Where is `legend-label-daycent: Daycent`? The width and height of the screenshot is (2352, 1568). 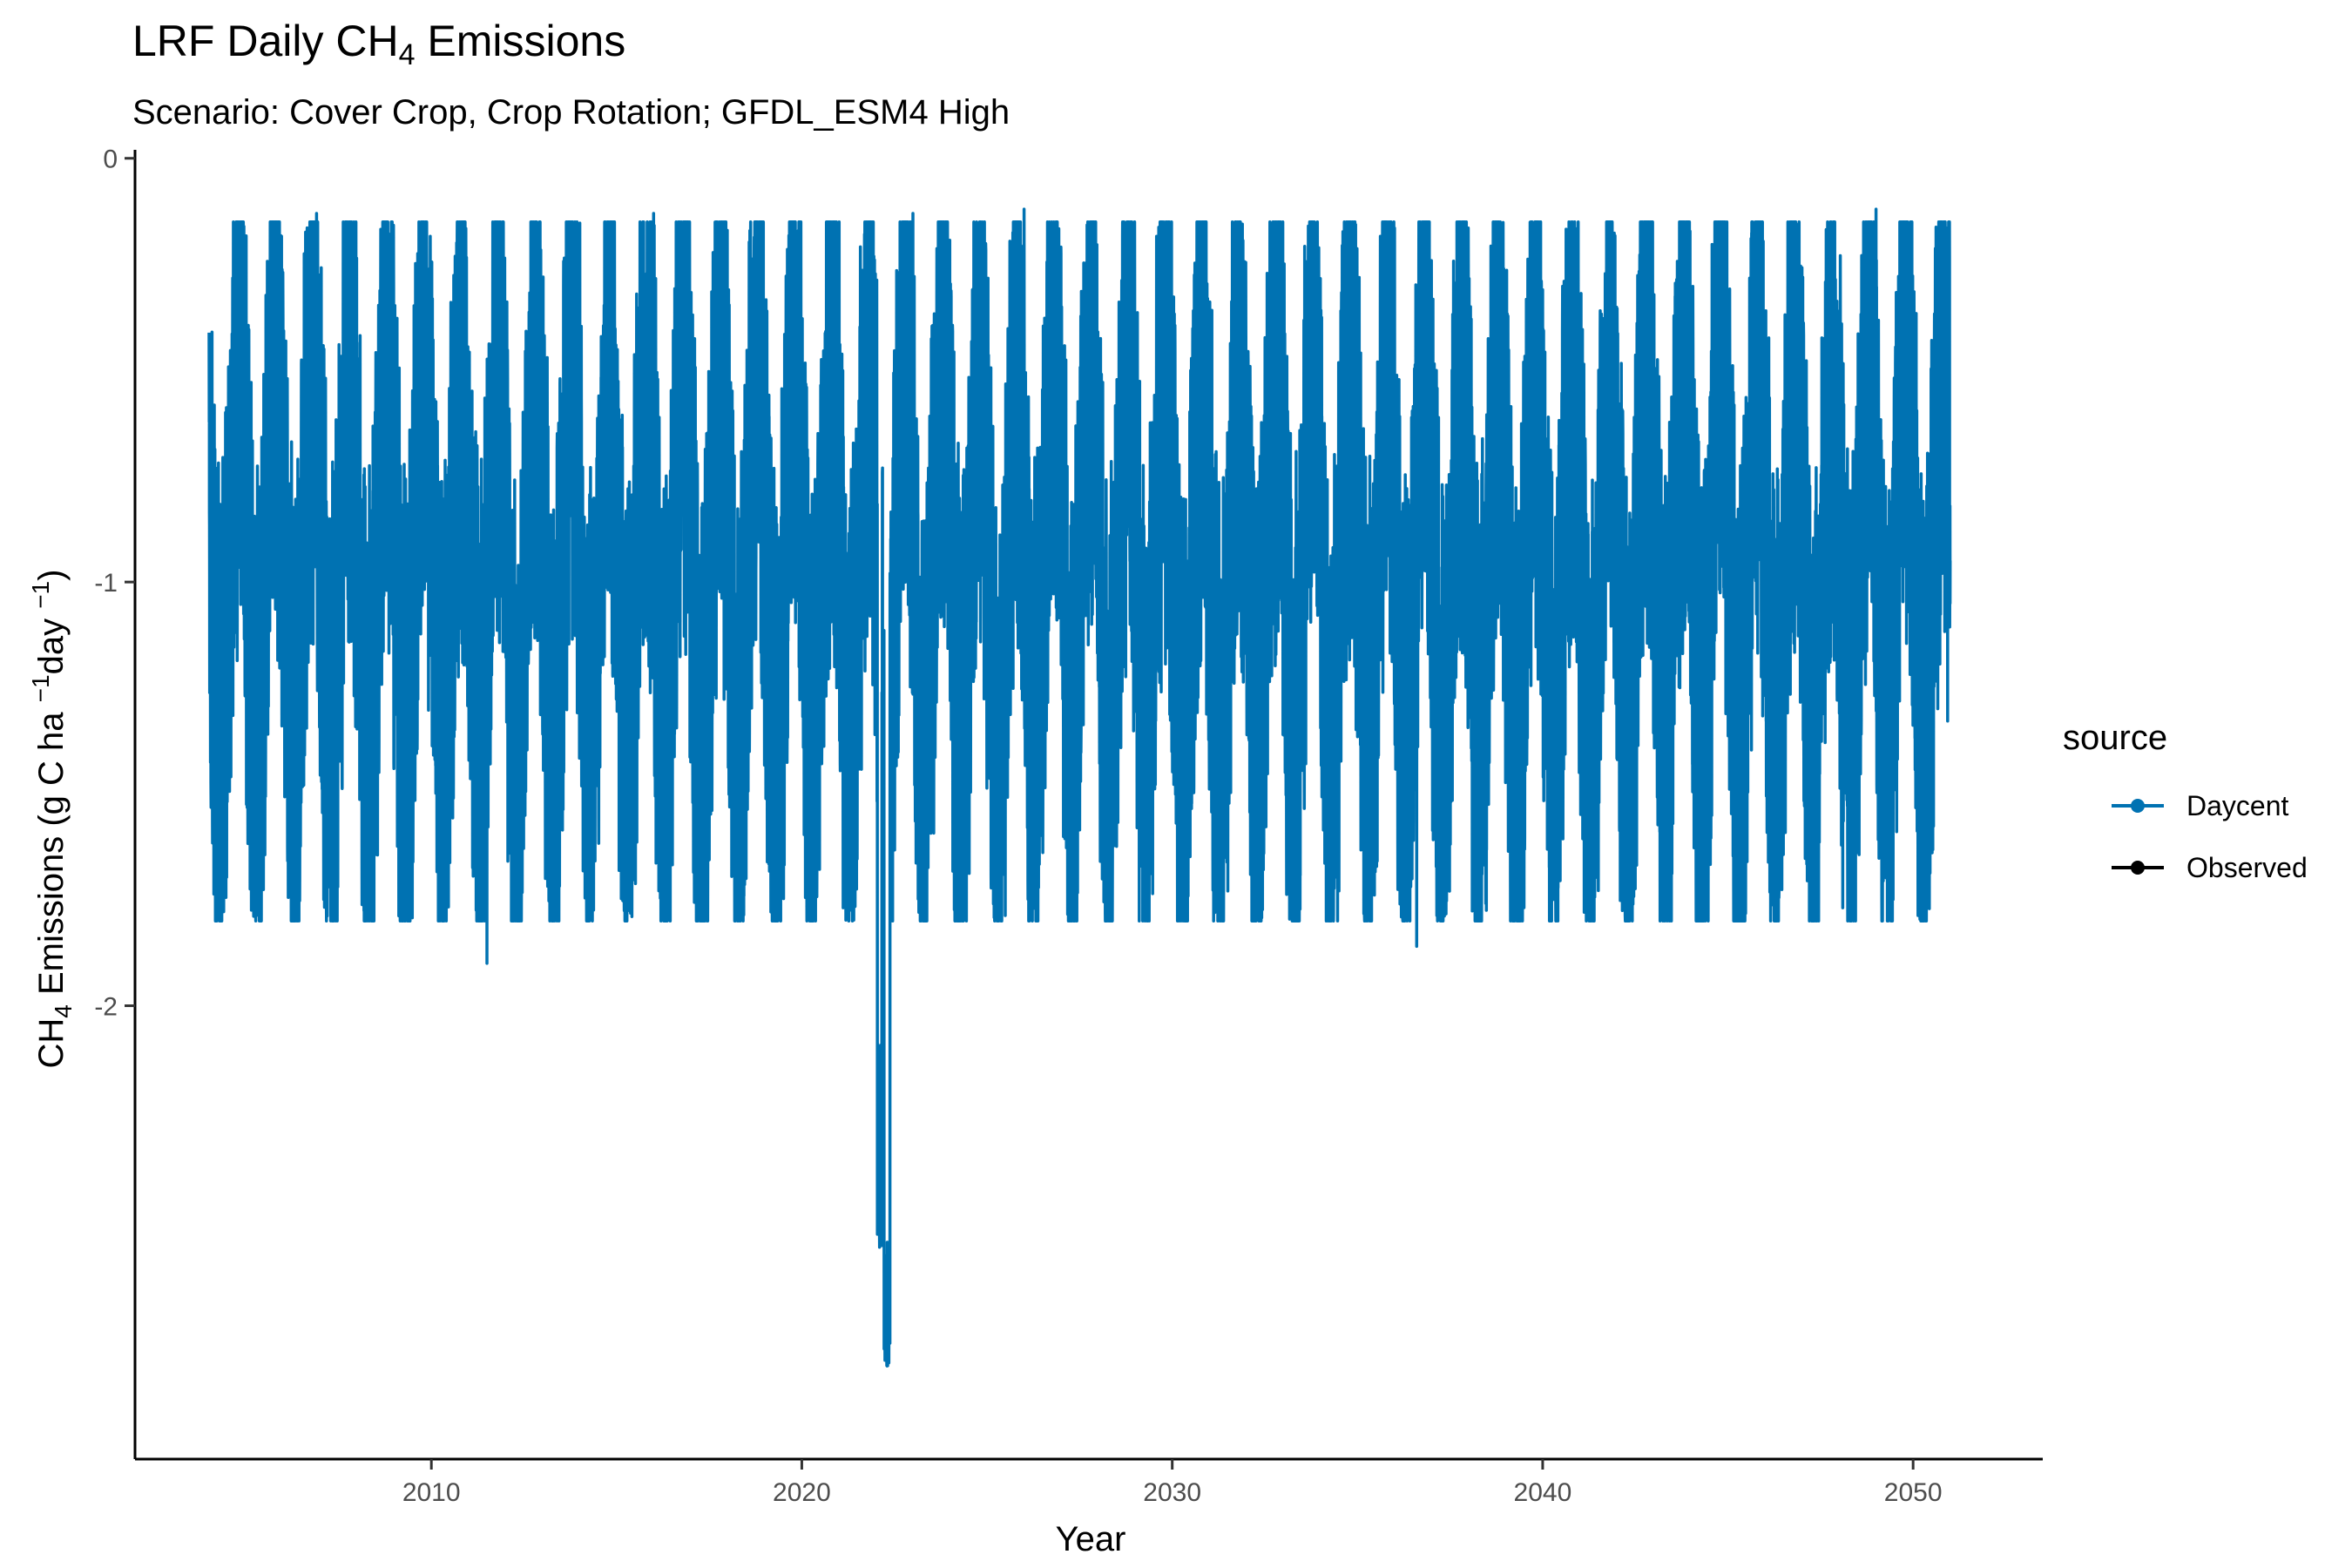 legend-label-daycent: Daycent is located at coordinates (2237, 805).